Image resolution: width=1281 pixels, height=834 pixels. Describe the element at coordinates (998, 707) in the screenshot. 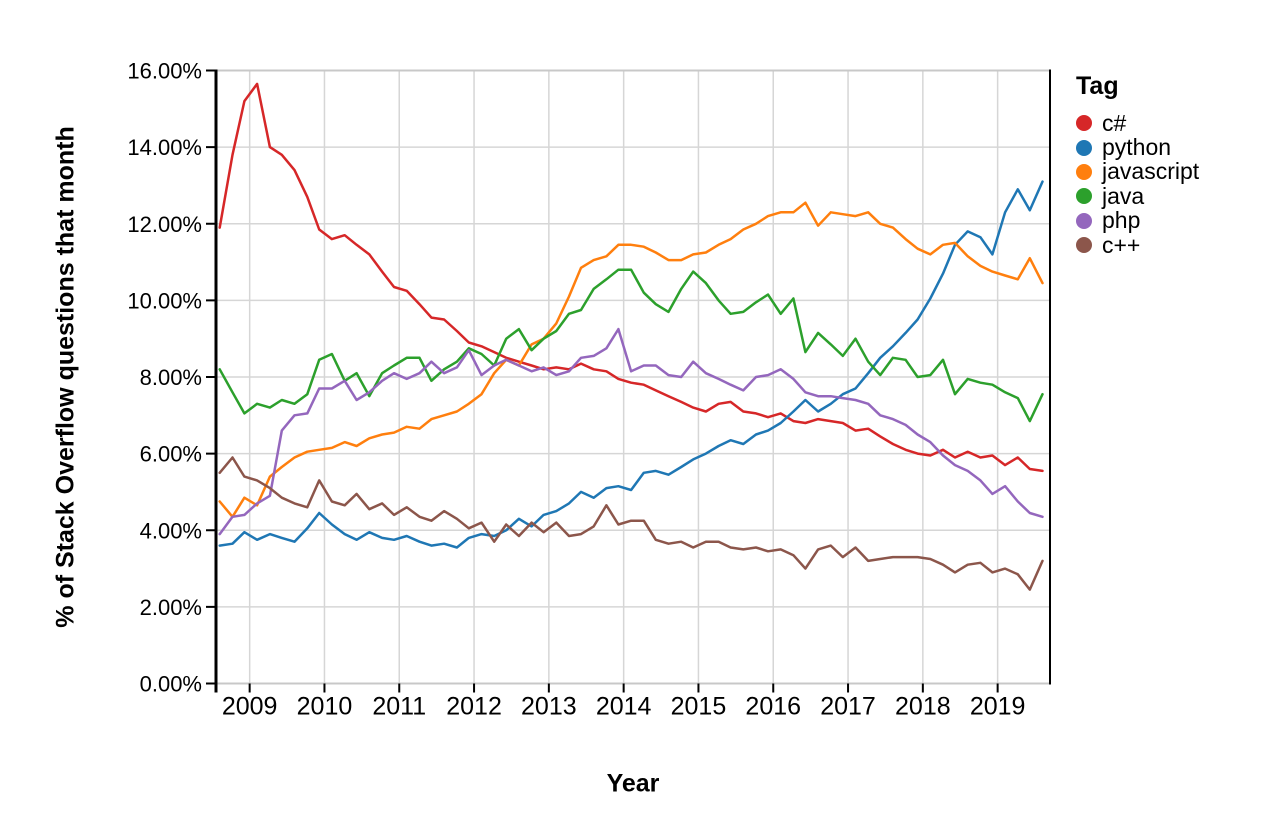

I see `x-tick-label: 2019` at that location.